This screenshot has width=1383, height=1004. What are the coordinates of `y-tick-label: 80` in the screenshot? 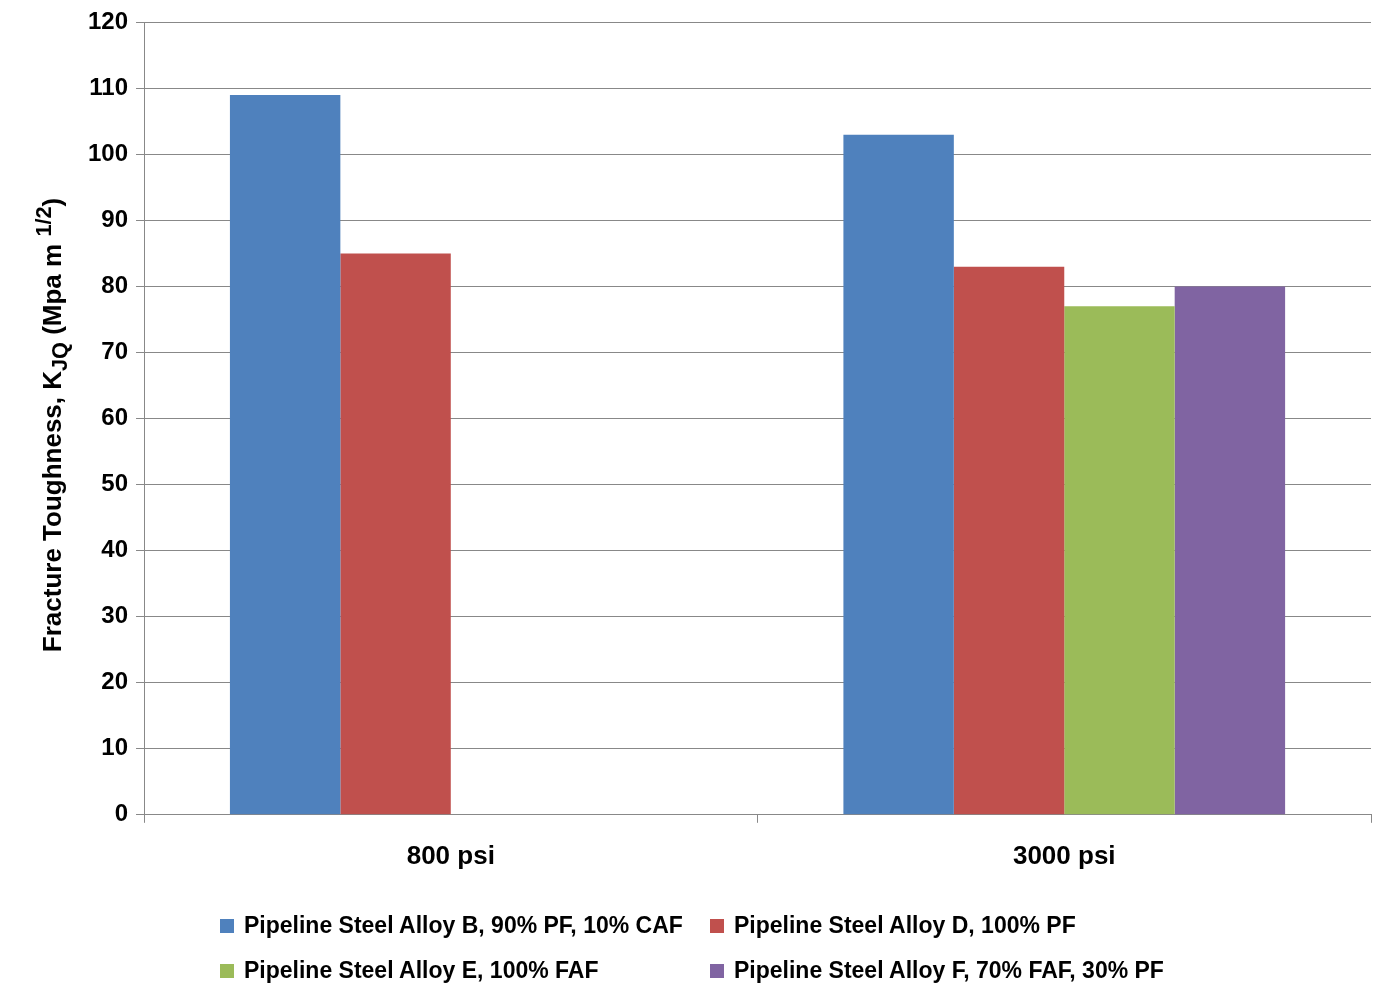 It's located at (115, 285).